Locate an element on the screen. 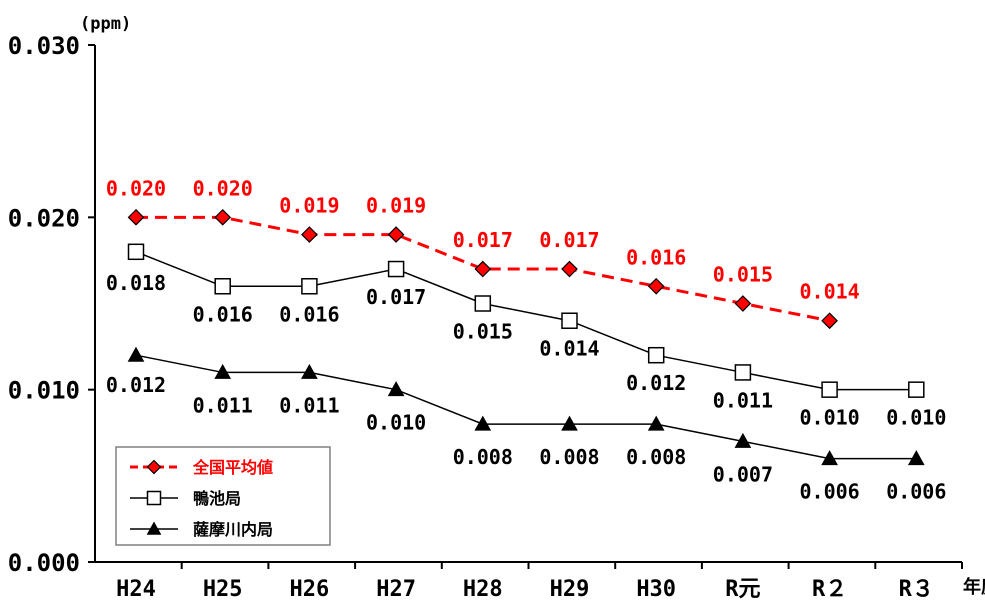 This screenshot has width=985, height=601. y-tick-label: 0.010 is located at coordinates (44, 391).